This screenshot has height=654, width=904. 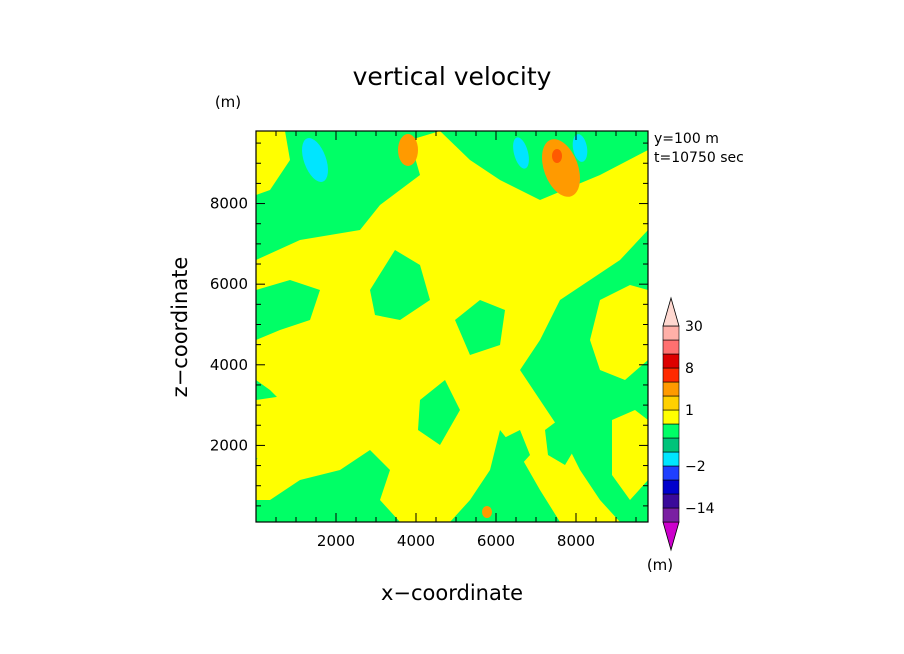 What do you see at coordinates (228, 102) in the screenshot?
I see `y-unit-label: (m)` at bounding box center [228, 102].